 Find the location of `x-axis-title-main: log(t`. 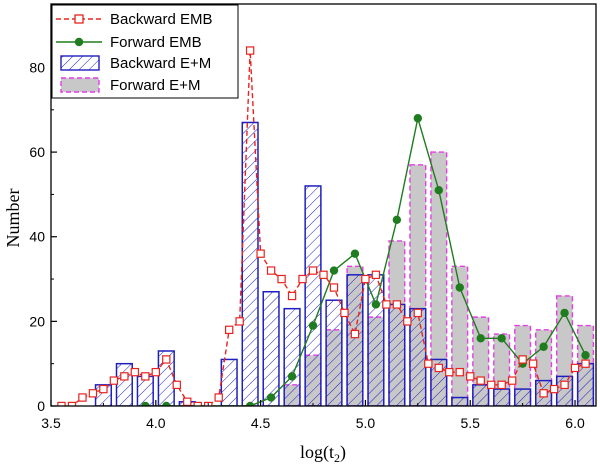

x-axis-title-main: log(t is located at coordinates (317, 452).